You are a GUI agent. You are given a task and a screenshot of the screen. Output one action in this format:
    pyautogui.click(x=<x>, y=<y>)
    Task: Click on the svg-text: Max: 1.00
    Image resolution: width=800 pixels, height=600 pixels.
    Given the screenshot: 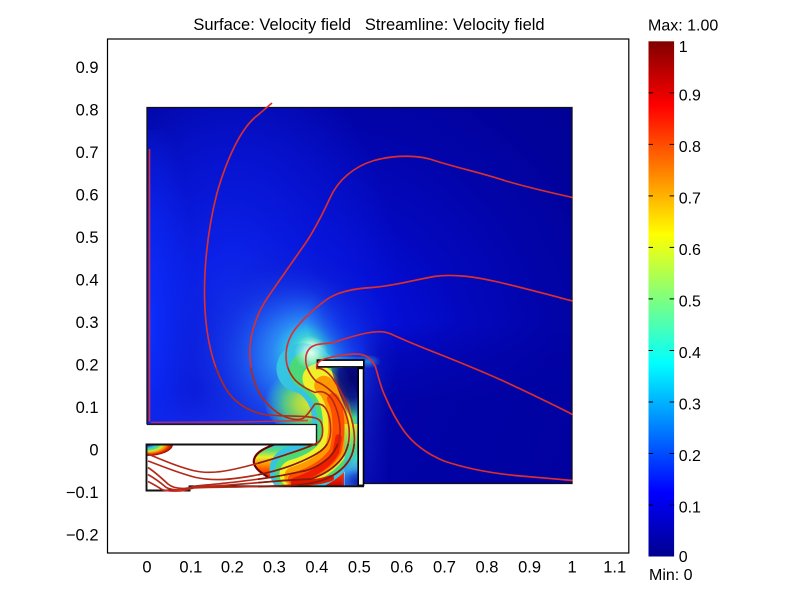 What is the action you would take?
    pyautogui.click(x=683, y=26)
    